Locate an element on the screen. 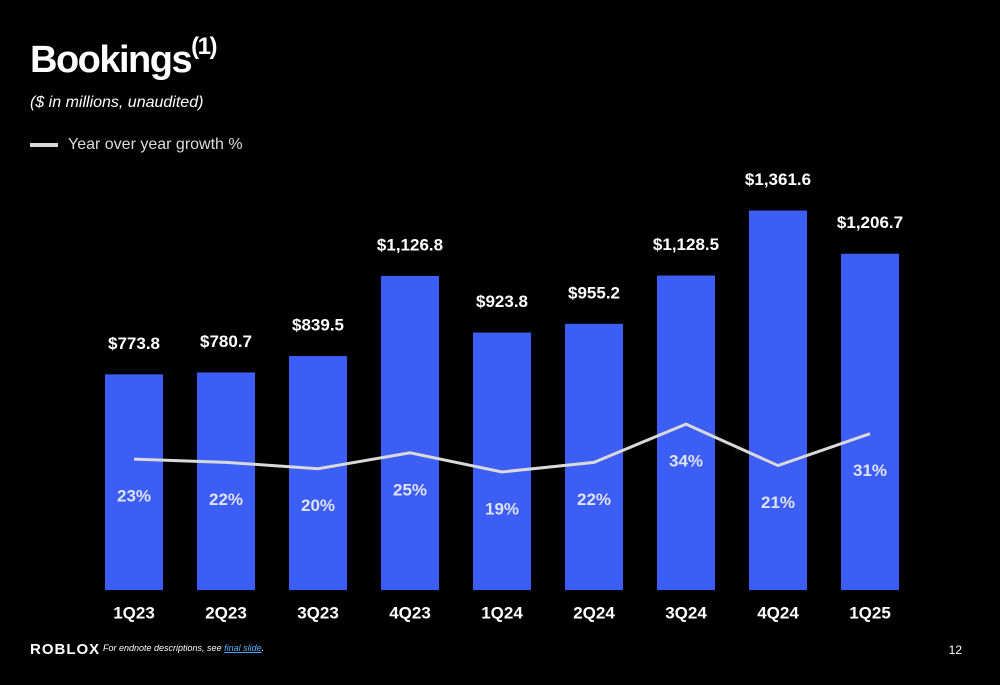 This screenshot has width=1000, height=685. footnote-end: . is located at coordinates (263, 648).